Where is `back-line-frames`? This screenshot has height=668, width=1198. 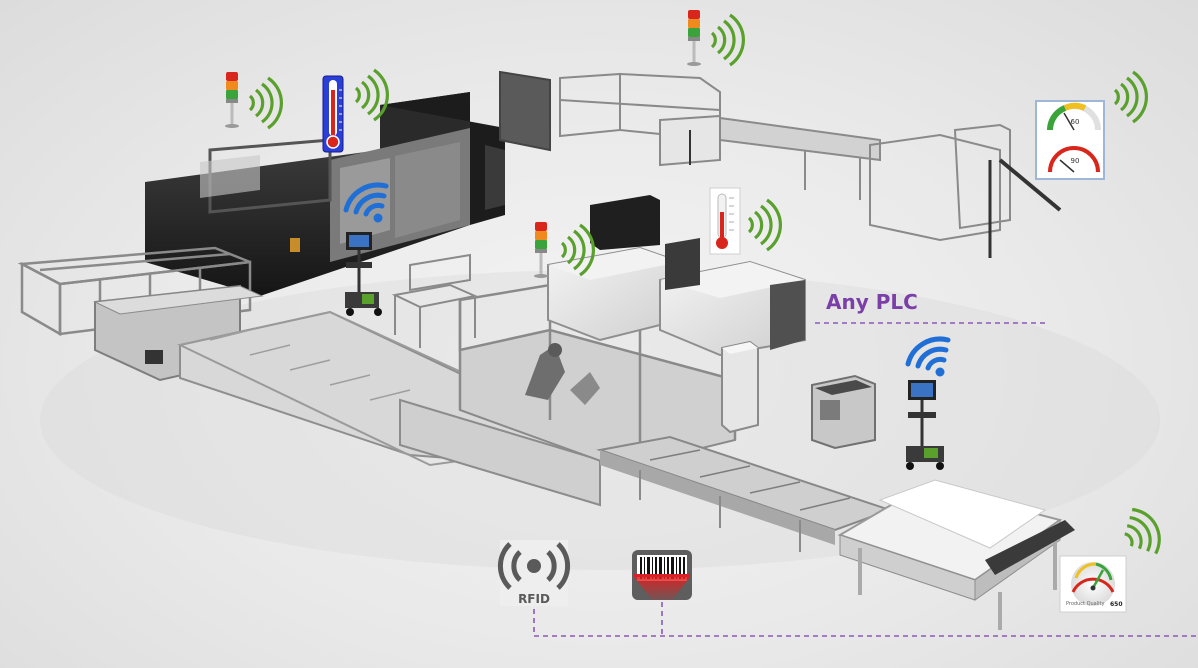
back-line-frames is located at coordinates (780, 164).